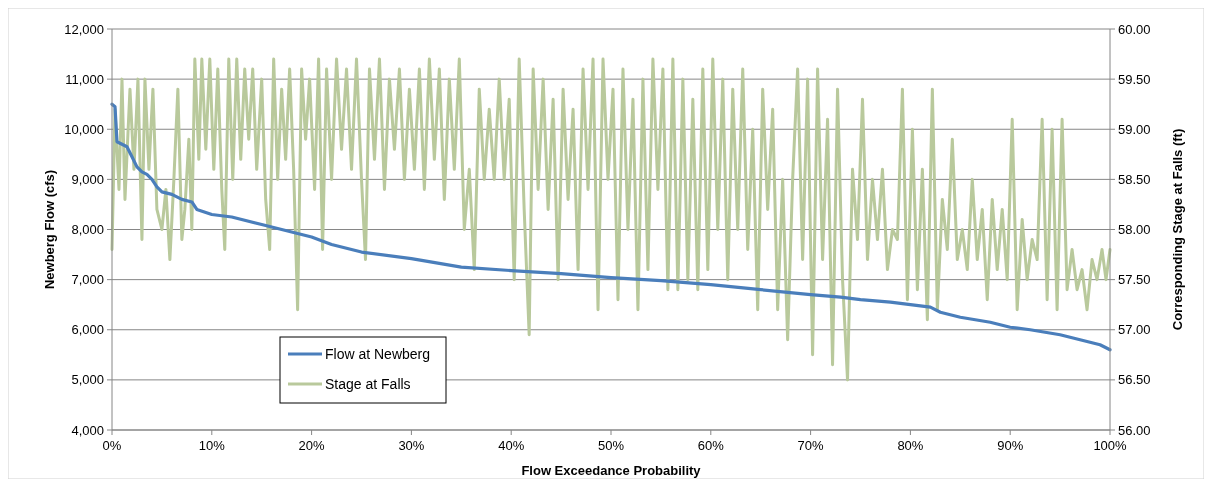 Image resolution: width=1212 pixels, height=487 pixels. Describe the element at coordinates (1134, 330) in the screenshot. I see `y2-tick-label: 57.00` at that location.